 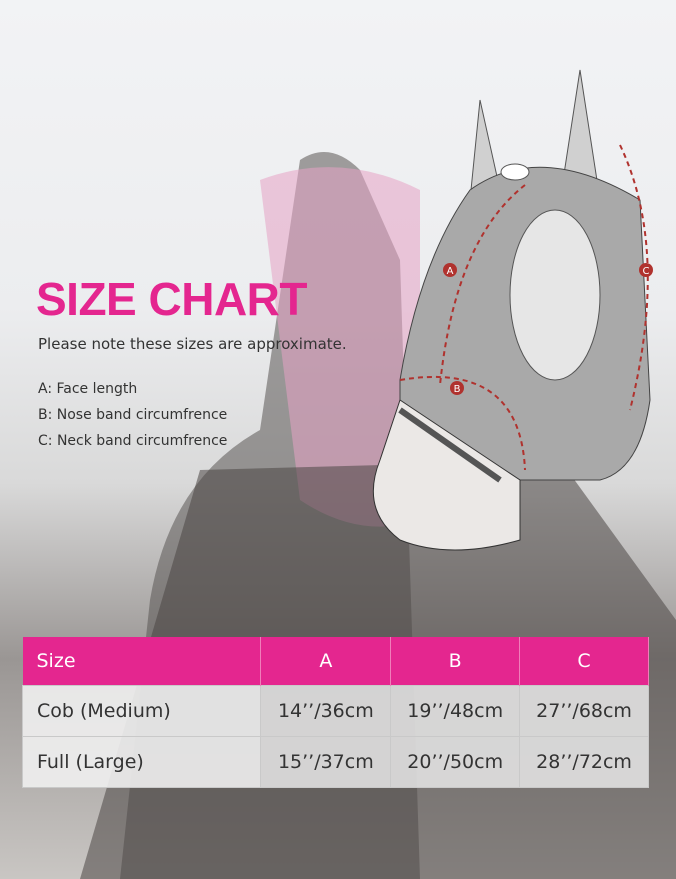 I want to click on cell: Cob (Medium), so click(x=141, y=711).